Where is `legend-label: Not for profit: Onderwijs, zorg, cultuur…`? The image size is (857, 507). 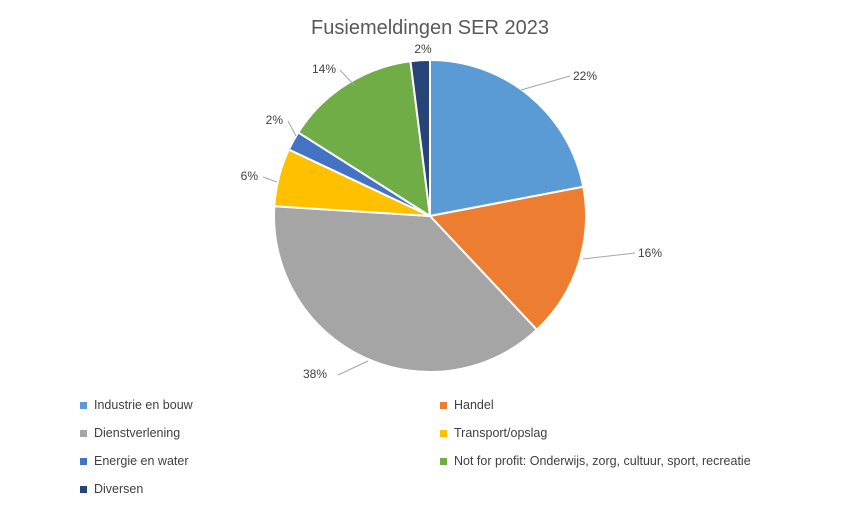 legend-label: Not for profit: Onderwijs, zorg, cultuur… is located at coordinates (602, 461).